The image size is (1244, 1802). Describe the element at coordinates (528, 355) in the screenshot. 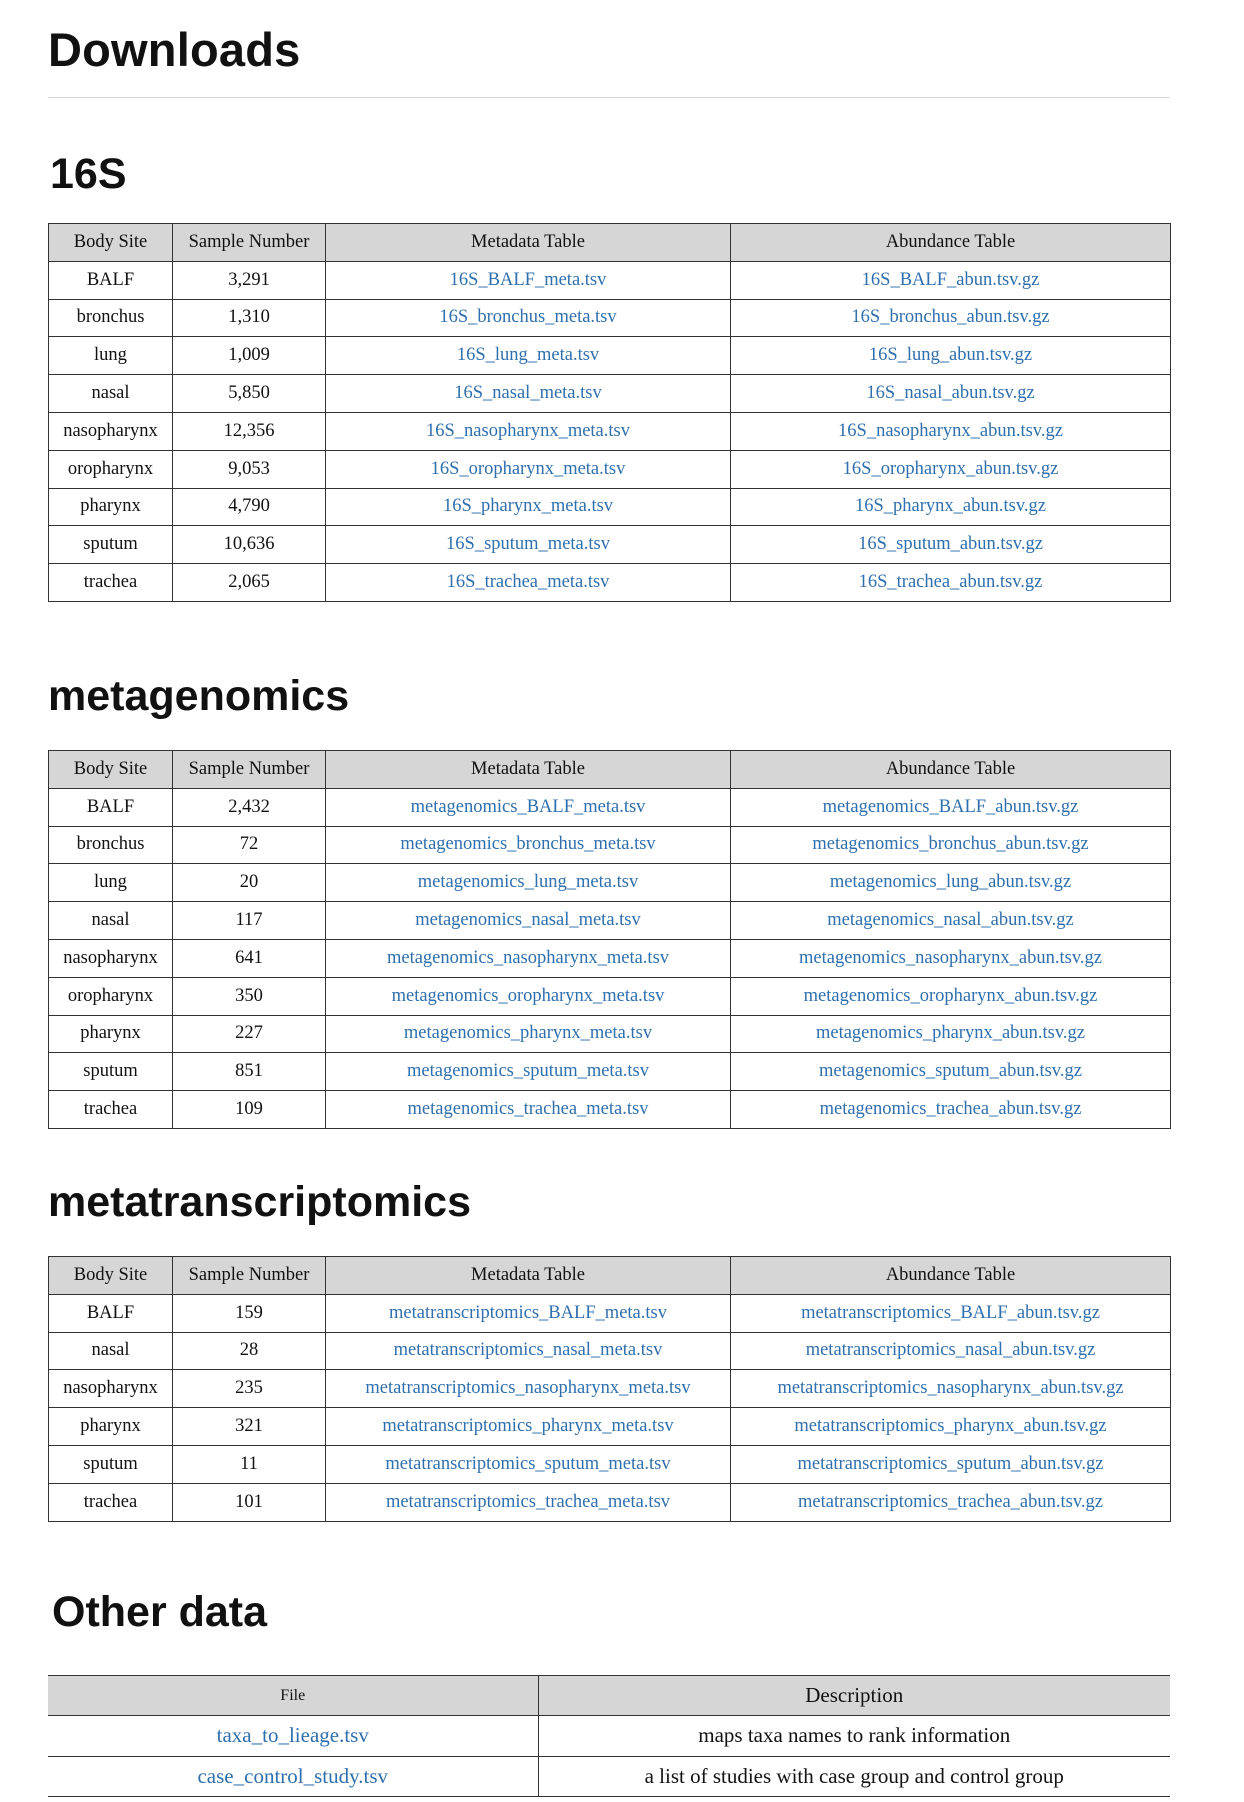

I see `metadata-download-link: 16S_lung_meta.tsv` at that location.